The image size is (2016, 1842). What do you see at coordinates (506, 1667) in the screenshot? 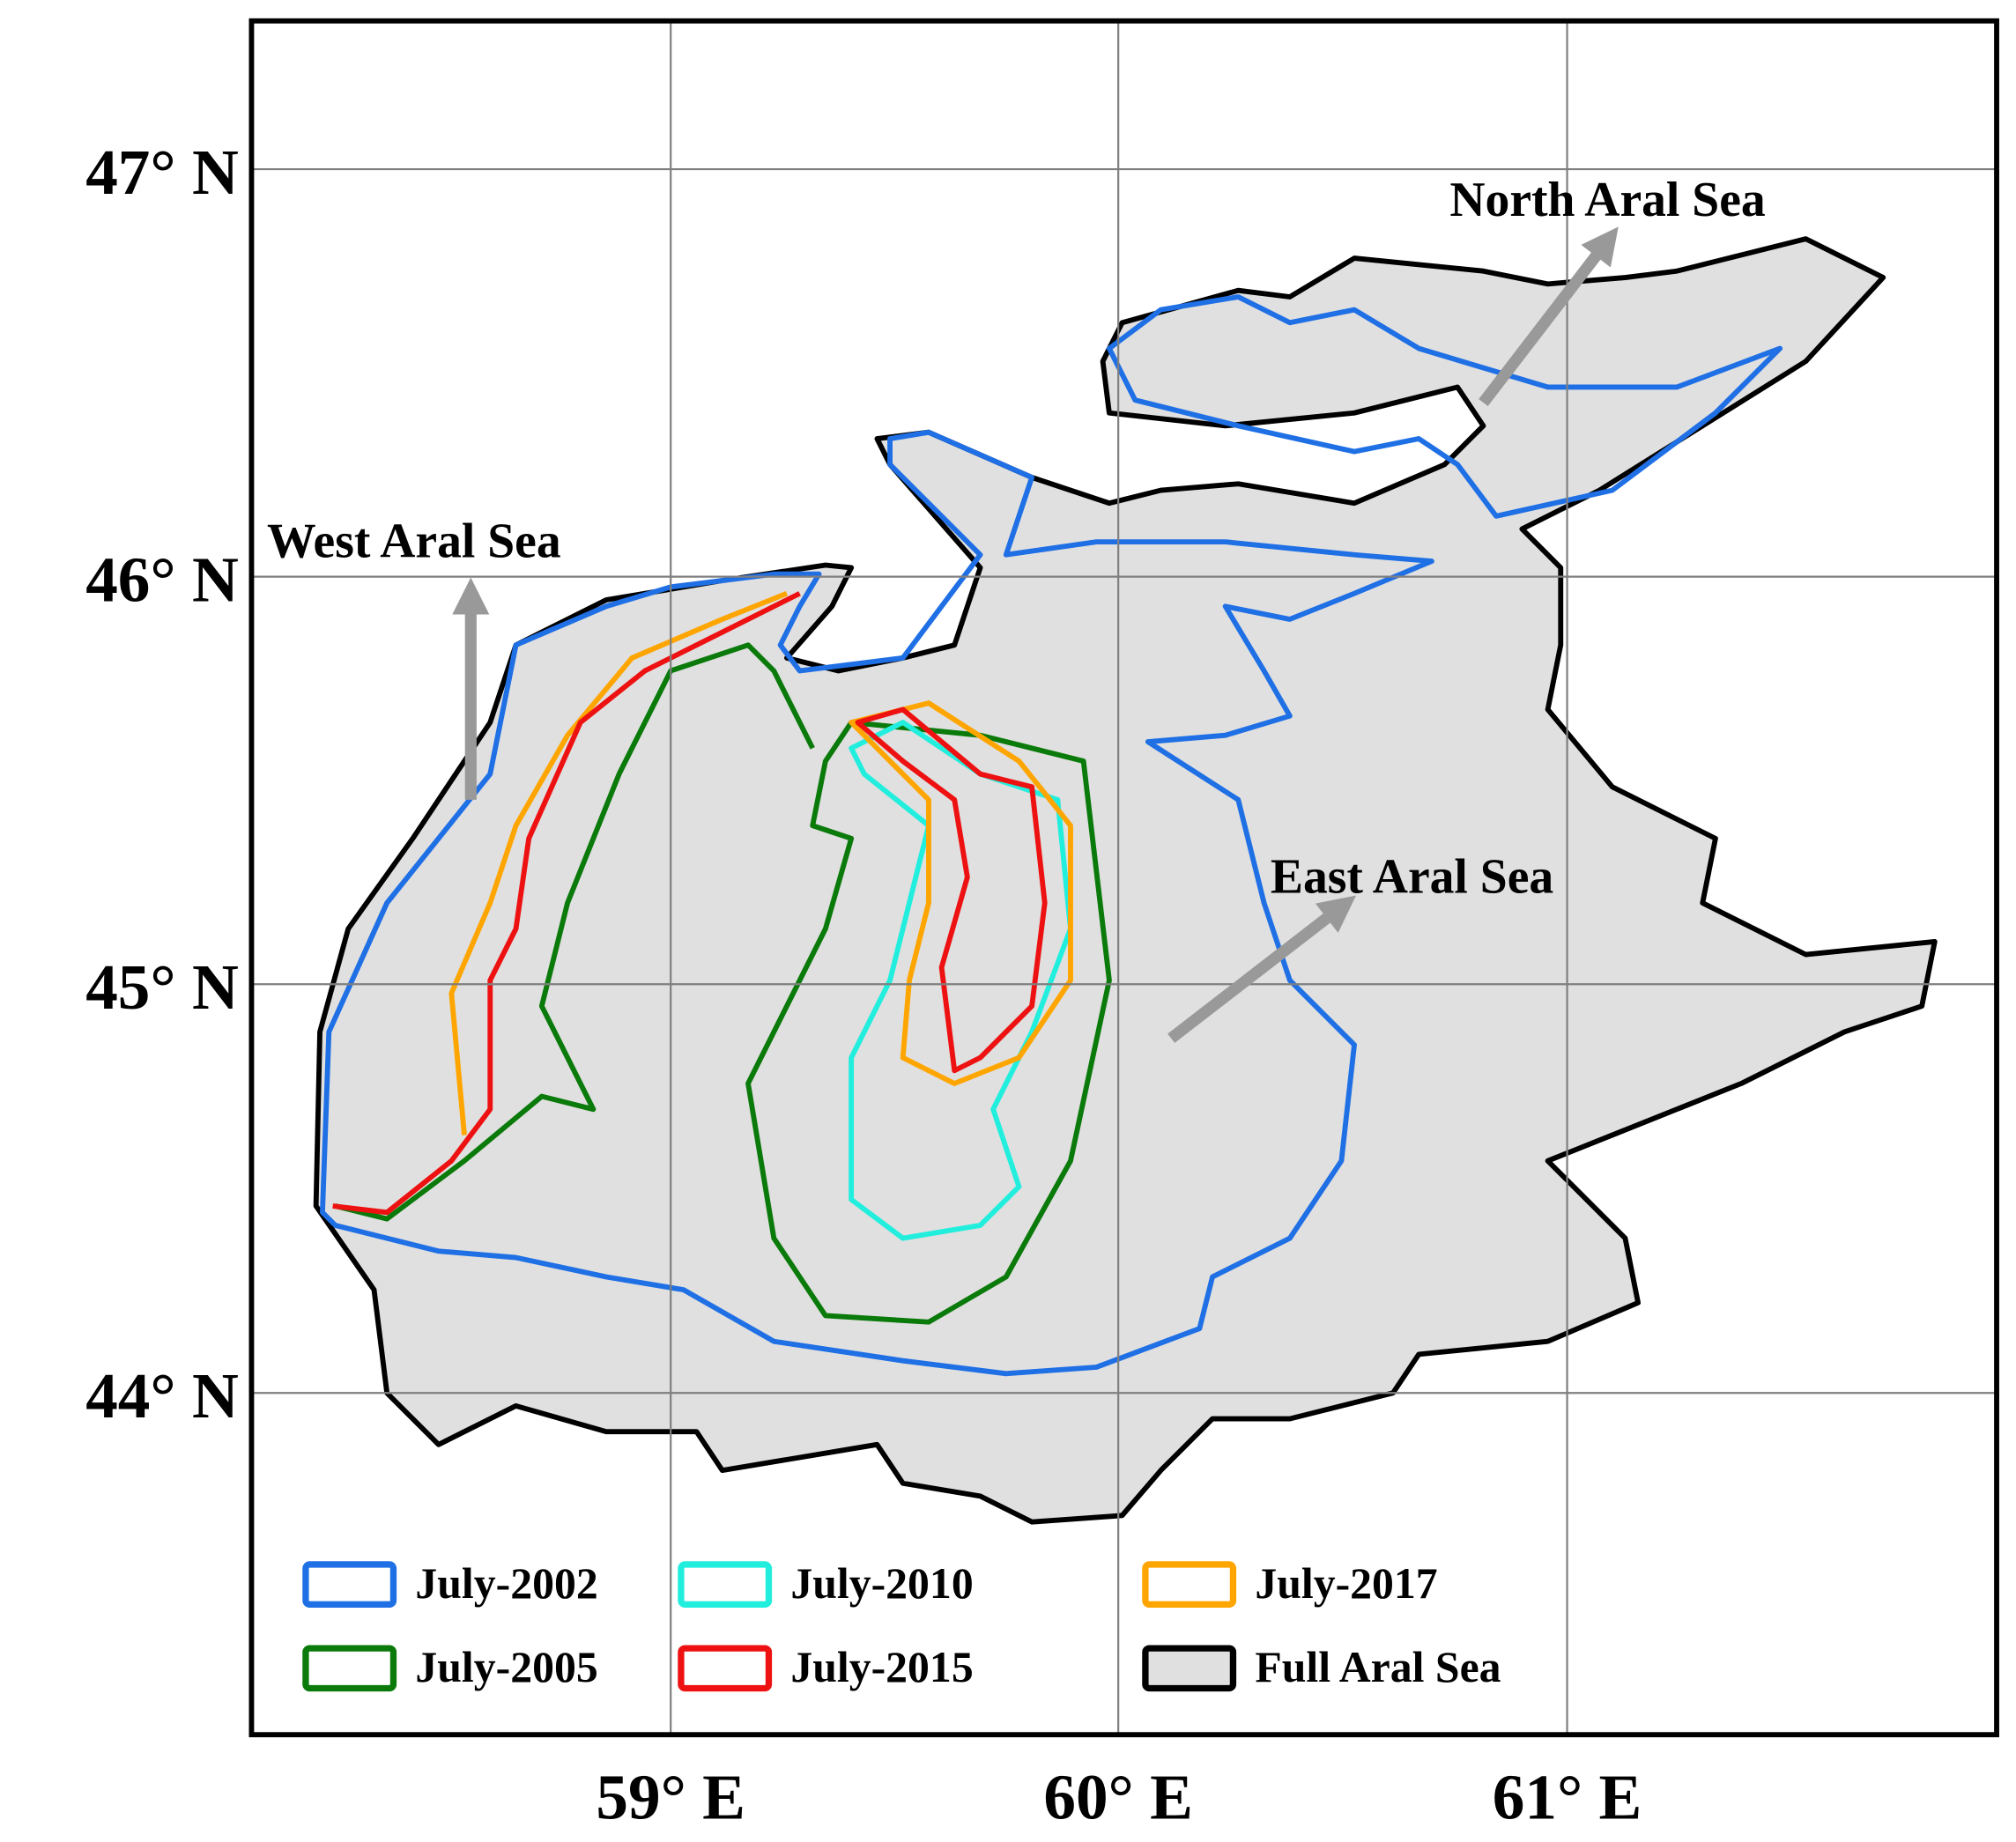
I see `legend-label: July-2005` at bounding box center [506, 1667].